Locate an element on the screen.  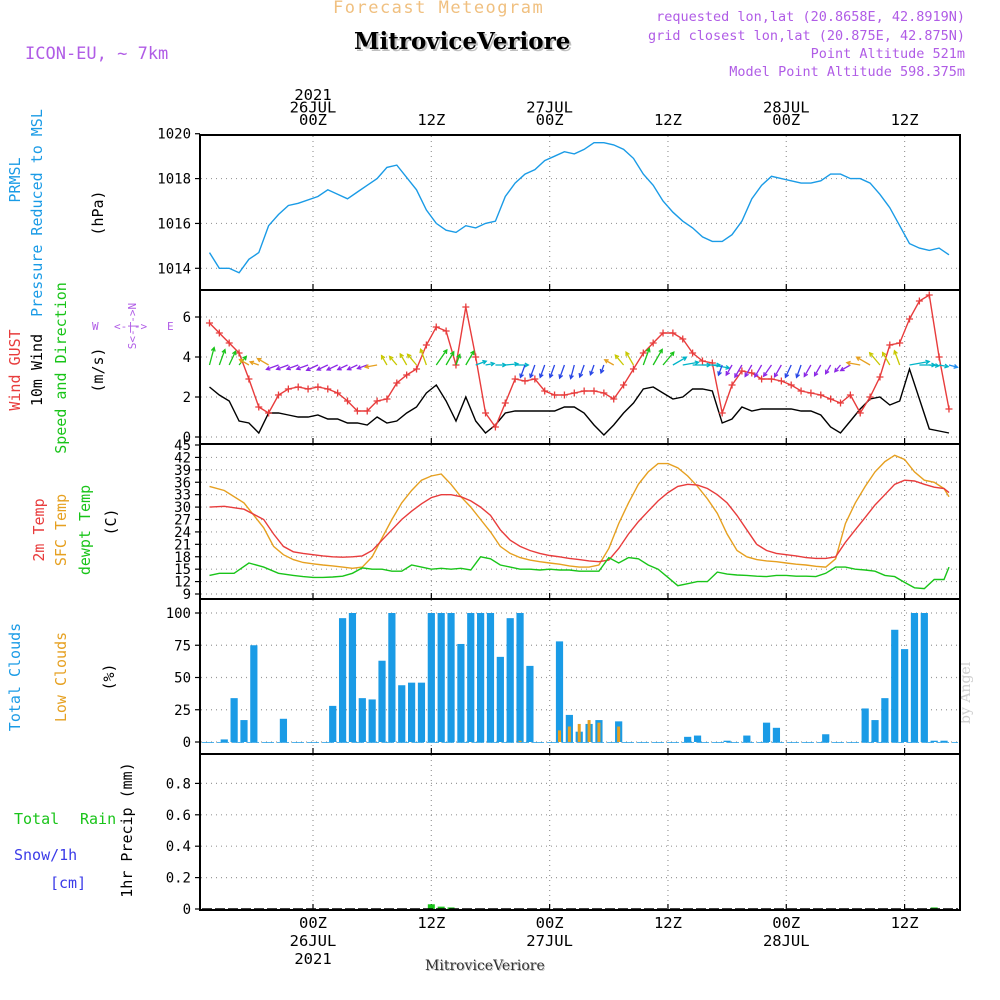
requested-coords: requested lon,lat (20.8658E, 42.8919N) is located at coordinates (810, 17).